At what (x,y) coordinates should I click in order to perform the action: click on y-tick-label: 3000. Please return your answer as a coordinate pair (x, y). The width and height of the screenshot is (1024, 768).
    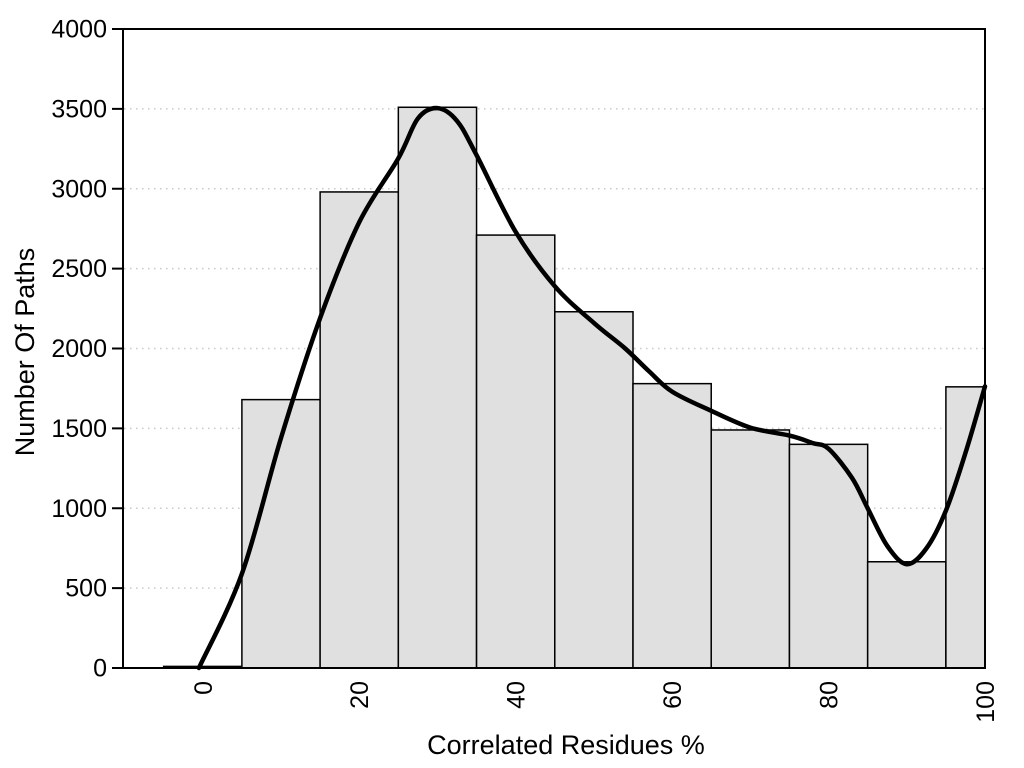
    Looking at the image, I should click on (79, 189).